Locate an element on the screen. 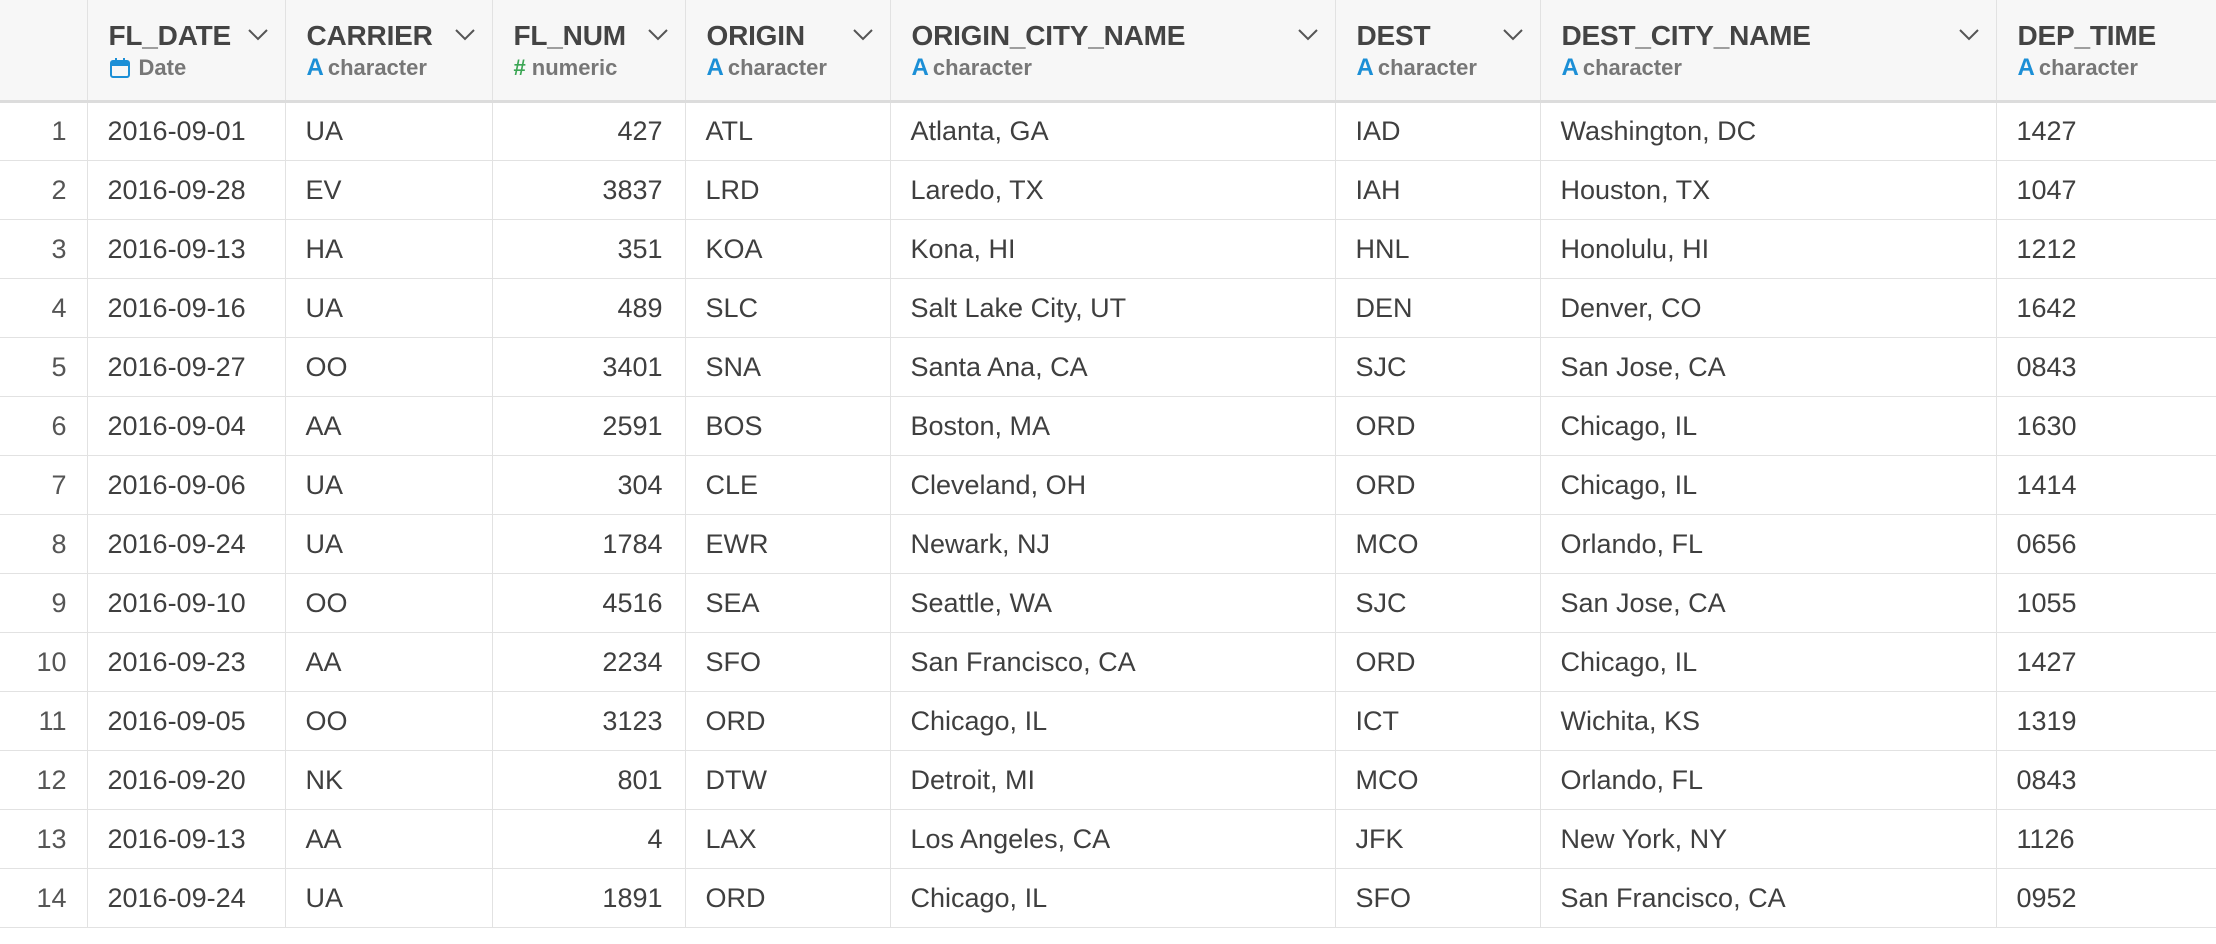  cell-dest: MCO is located at coordinates (1438, 780).